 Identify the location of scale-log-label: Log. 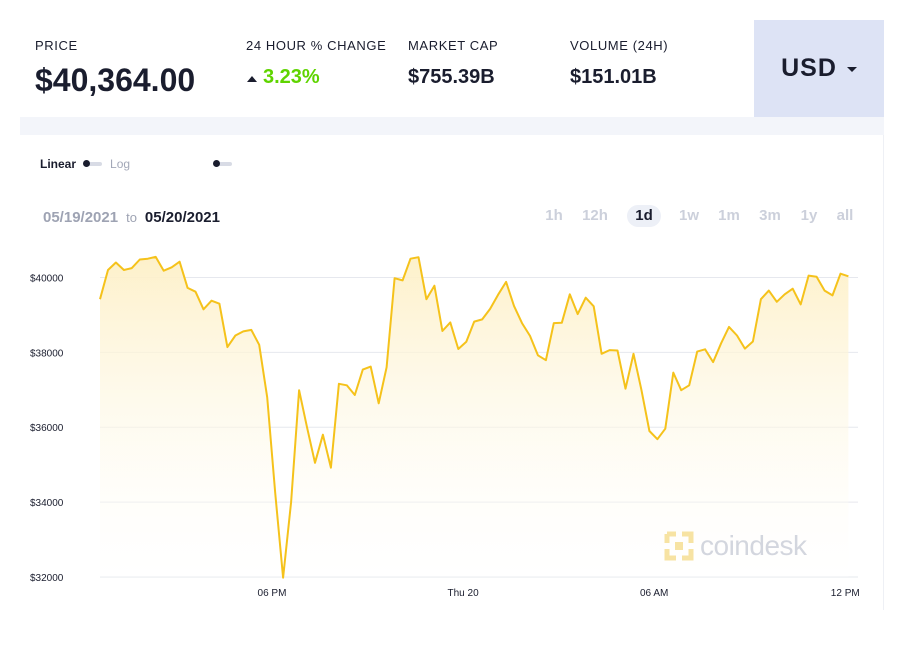
(120, 164).